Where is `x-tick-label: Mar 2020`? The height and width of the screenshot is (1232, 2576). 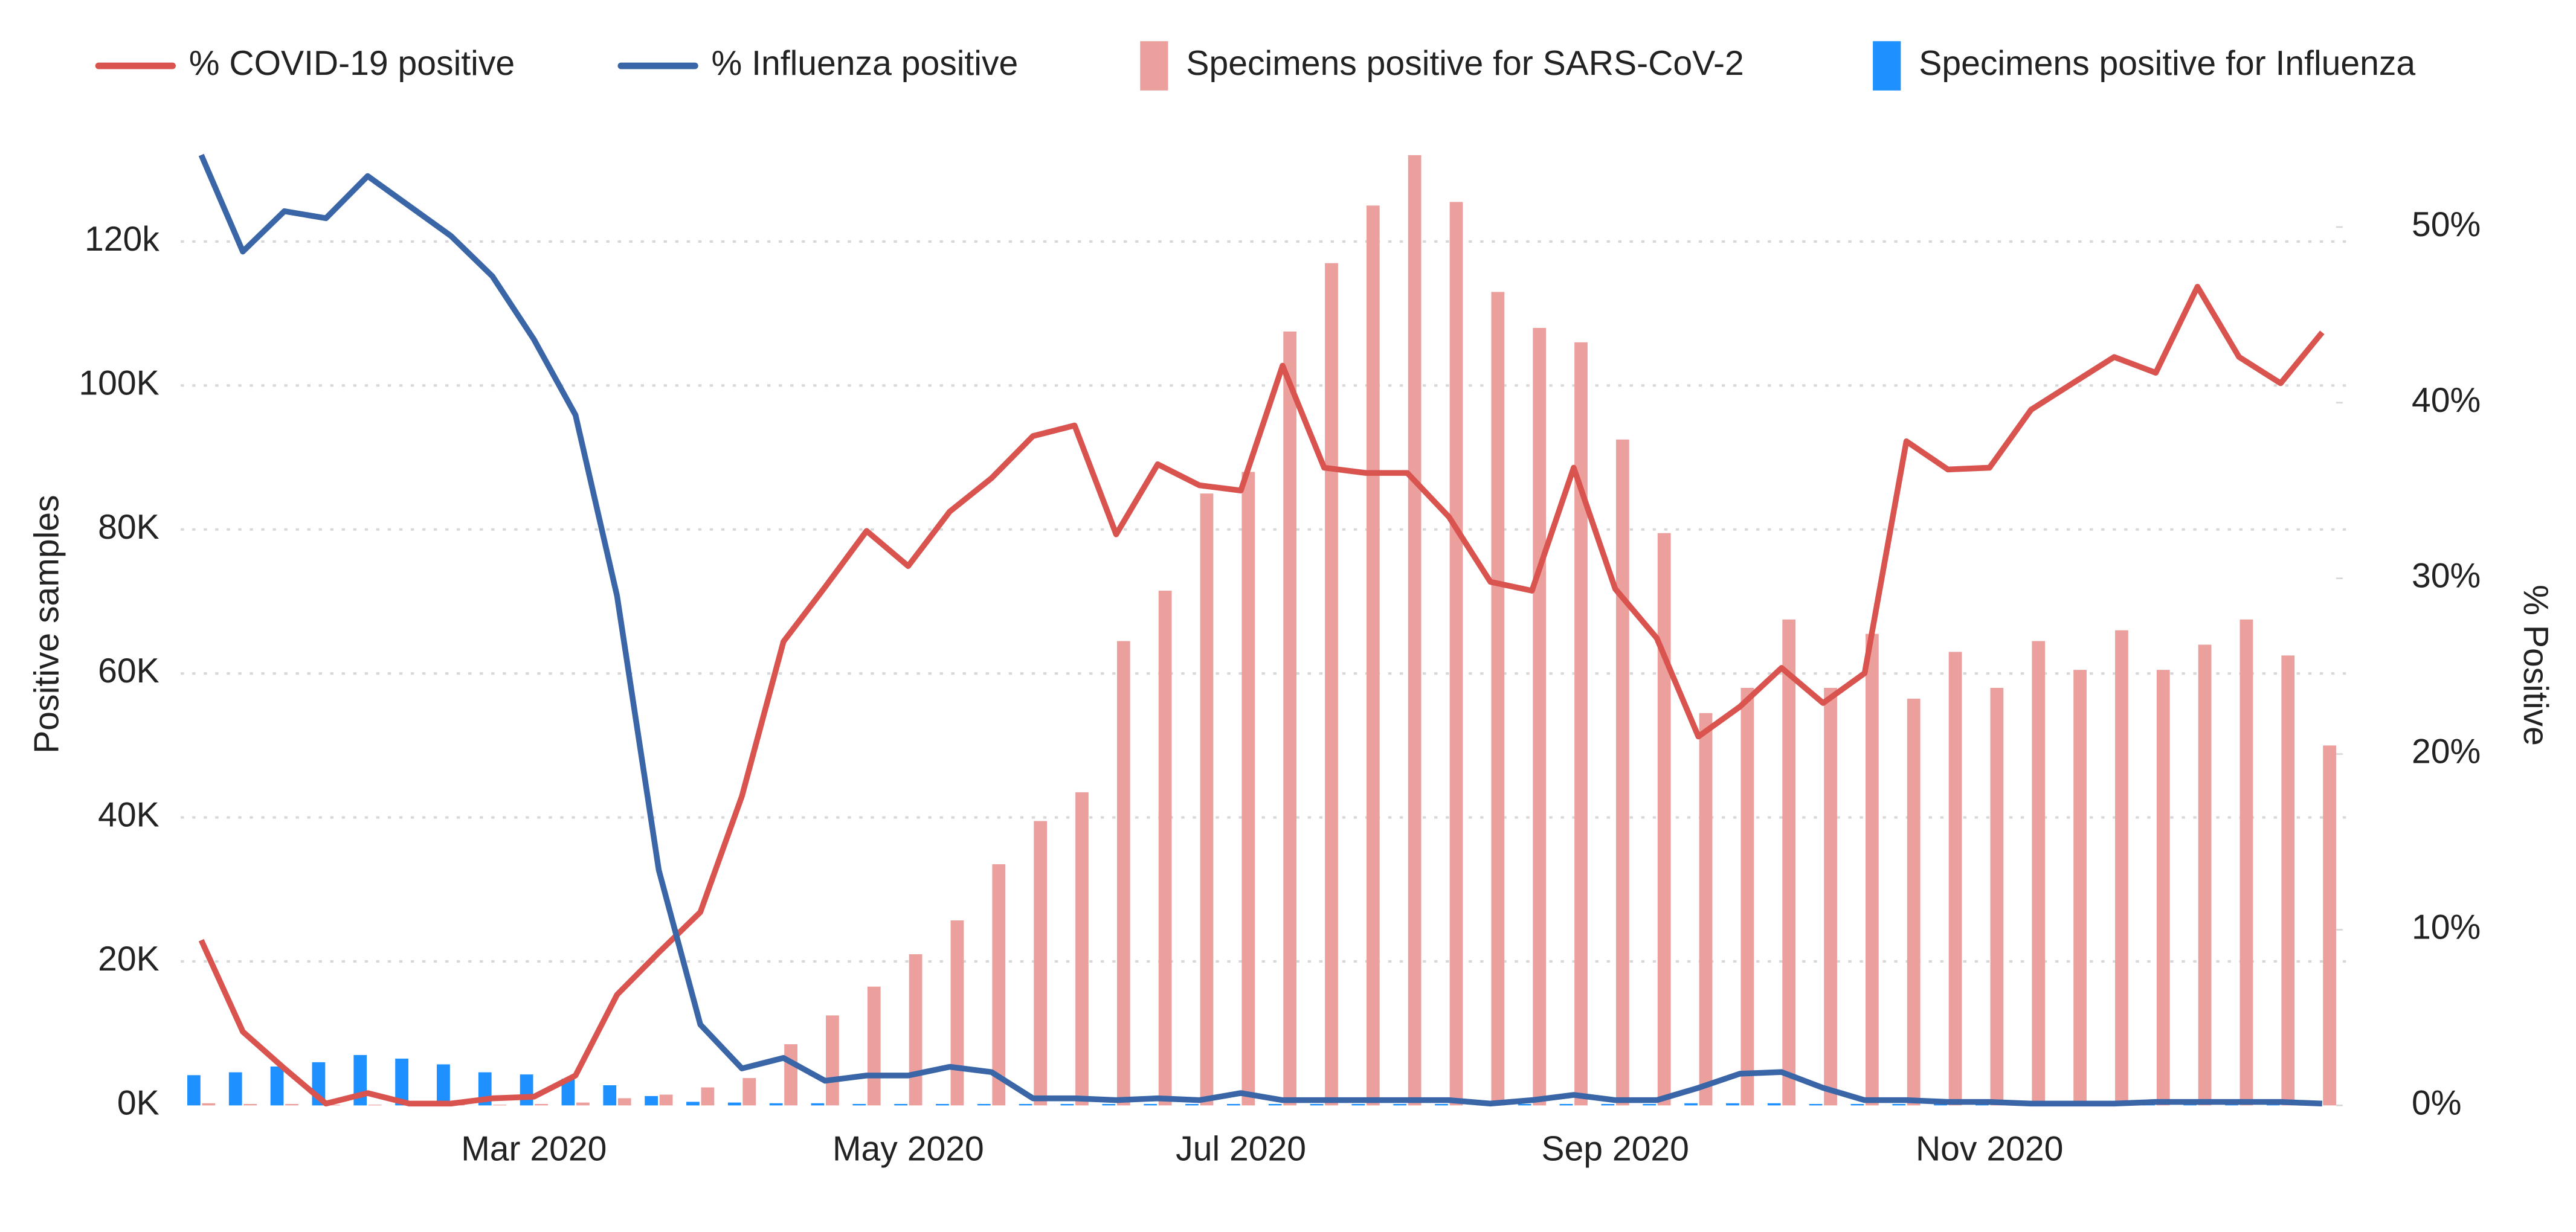 x-tick-label: Mar 2020 is located at coordinates (534, 1149).